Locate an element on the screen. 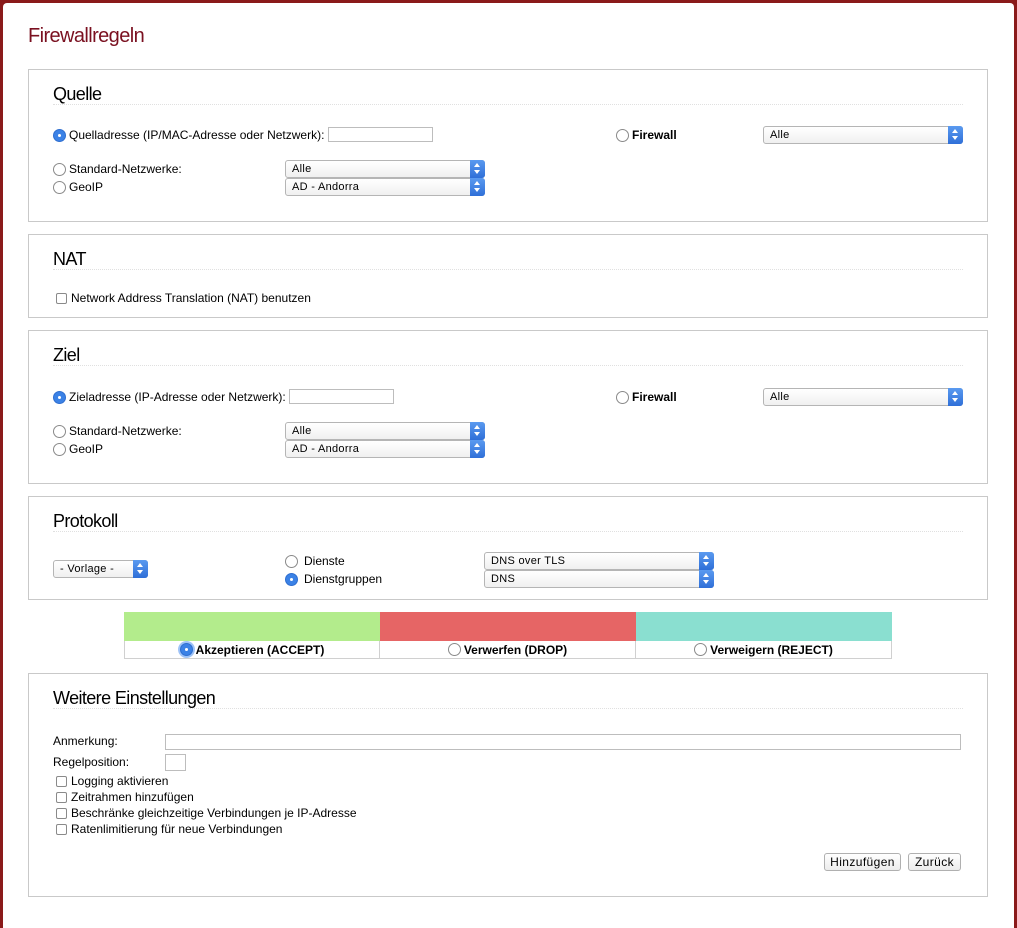 Image resolution: width=1017 pixels, height=928 pixels. reject-option: Verweigern (REJECT) is located at coordinates (764, 650).